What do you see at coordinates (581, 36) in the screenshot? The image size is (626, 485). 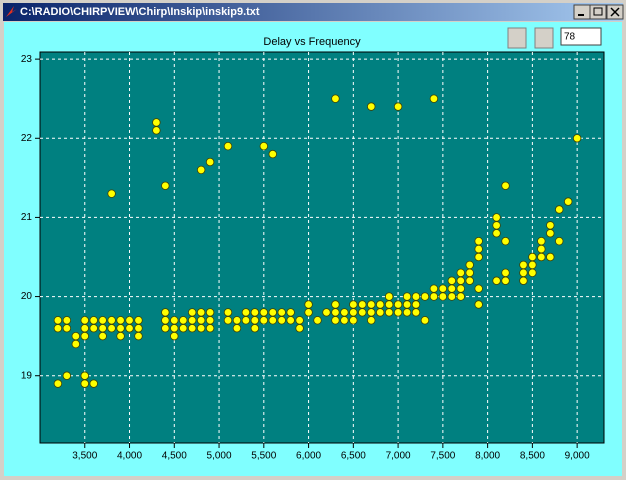 I see `text-input` at bounding box center [581, 36].